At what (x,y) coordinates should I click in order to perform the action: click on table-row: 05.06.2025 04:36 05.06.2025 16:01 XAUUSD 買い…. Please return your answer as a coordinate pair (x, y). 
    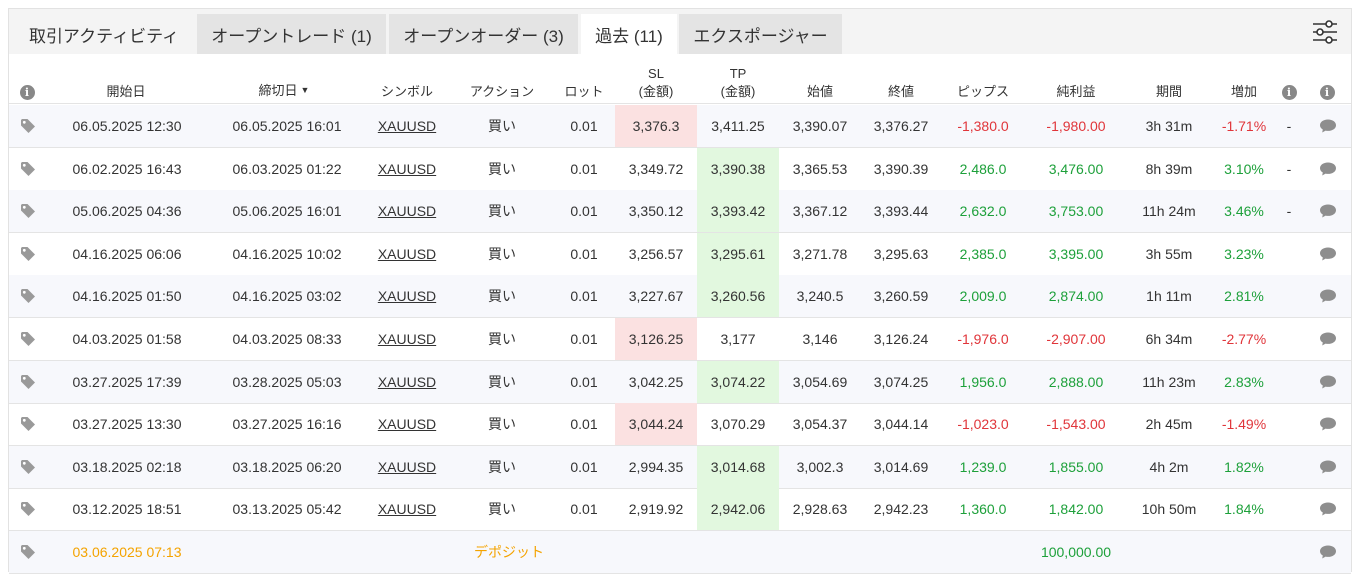
    Looking at the image, I should click on (680, 212).